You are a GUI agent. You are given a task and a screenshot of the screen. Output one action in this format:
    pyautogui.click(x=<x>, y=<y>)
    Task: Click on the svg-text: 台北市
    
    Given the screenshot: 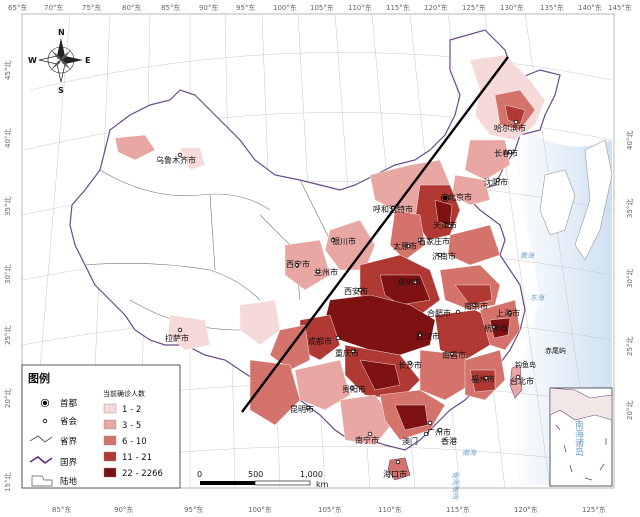 What is the action you would take?
    pyautogui.click(x=522, y=381)
    